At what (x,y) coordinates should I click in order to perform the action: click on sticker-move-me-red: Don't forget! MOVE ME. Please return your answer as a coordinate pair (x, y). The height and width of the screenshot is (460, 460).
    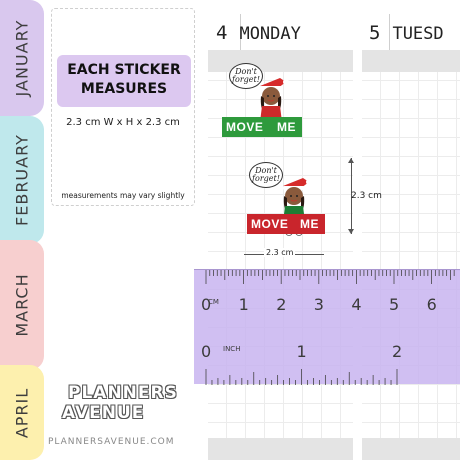
    Looking at the image, I should click on (291, 202).